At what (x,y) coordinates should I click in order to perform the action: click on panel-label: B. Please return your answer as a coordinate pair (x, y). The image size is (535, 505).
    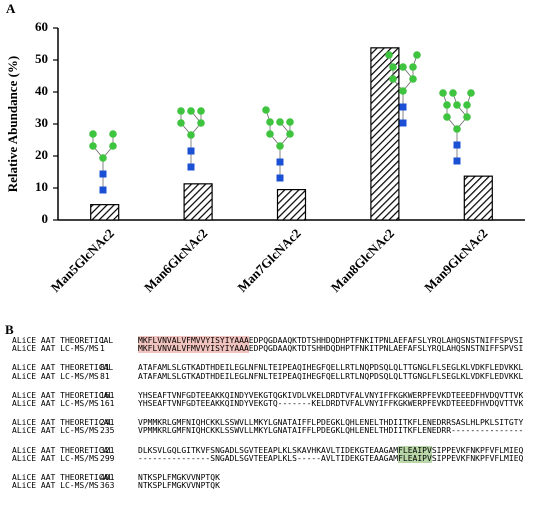
    Looking at the image, I should click on (9, 329).